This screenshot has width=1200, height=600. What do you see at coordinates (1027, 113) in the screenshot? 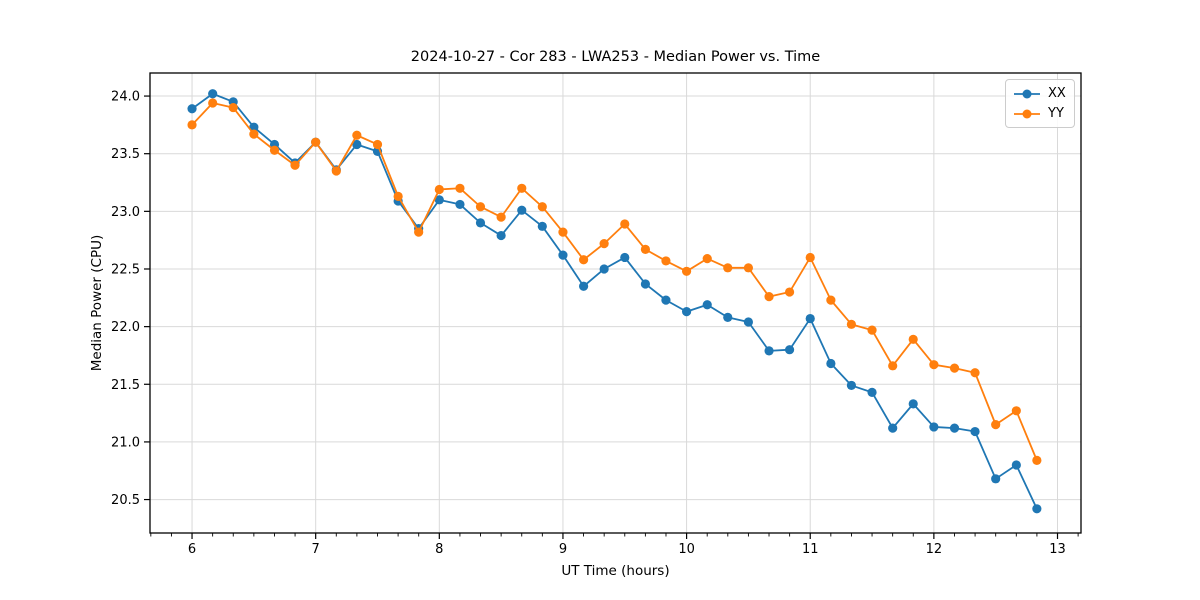
I see `legend-line-marker-yy-icon` at bounding box center [1027, 113].